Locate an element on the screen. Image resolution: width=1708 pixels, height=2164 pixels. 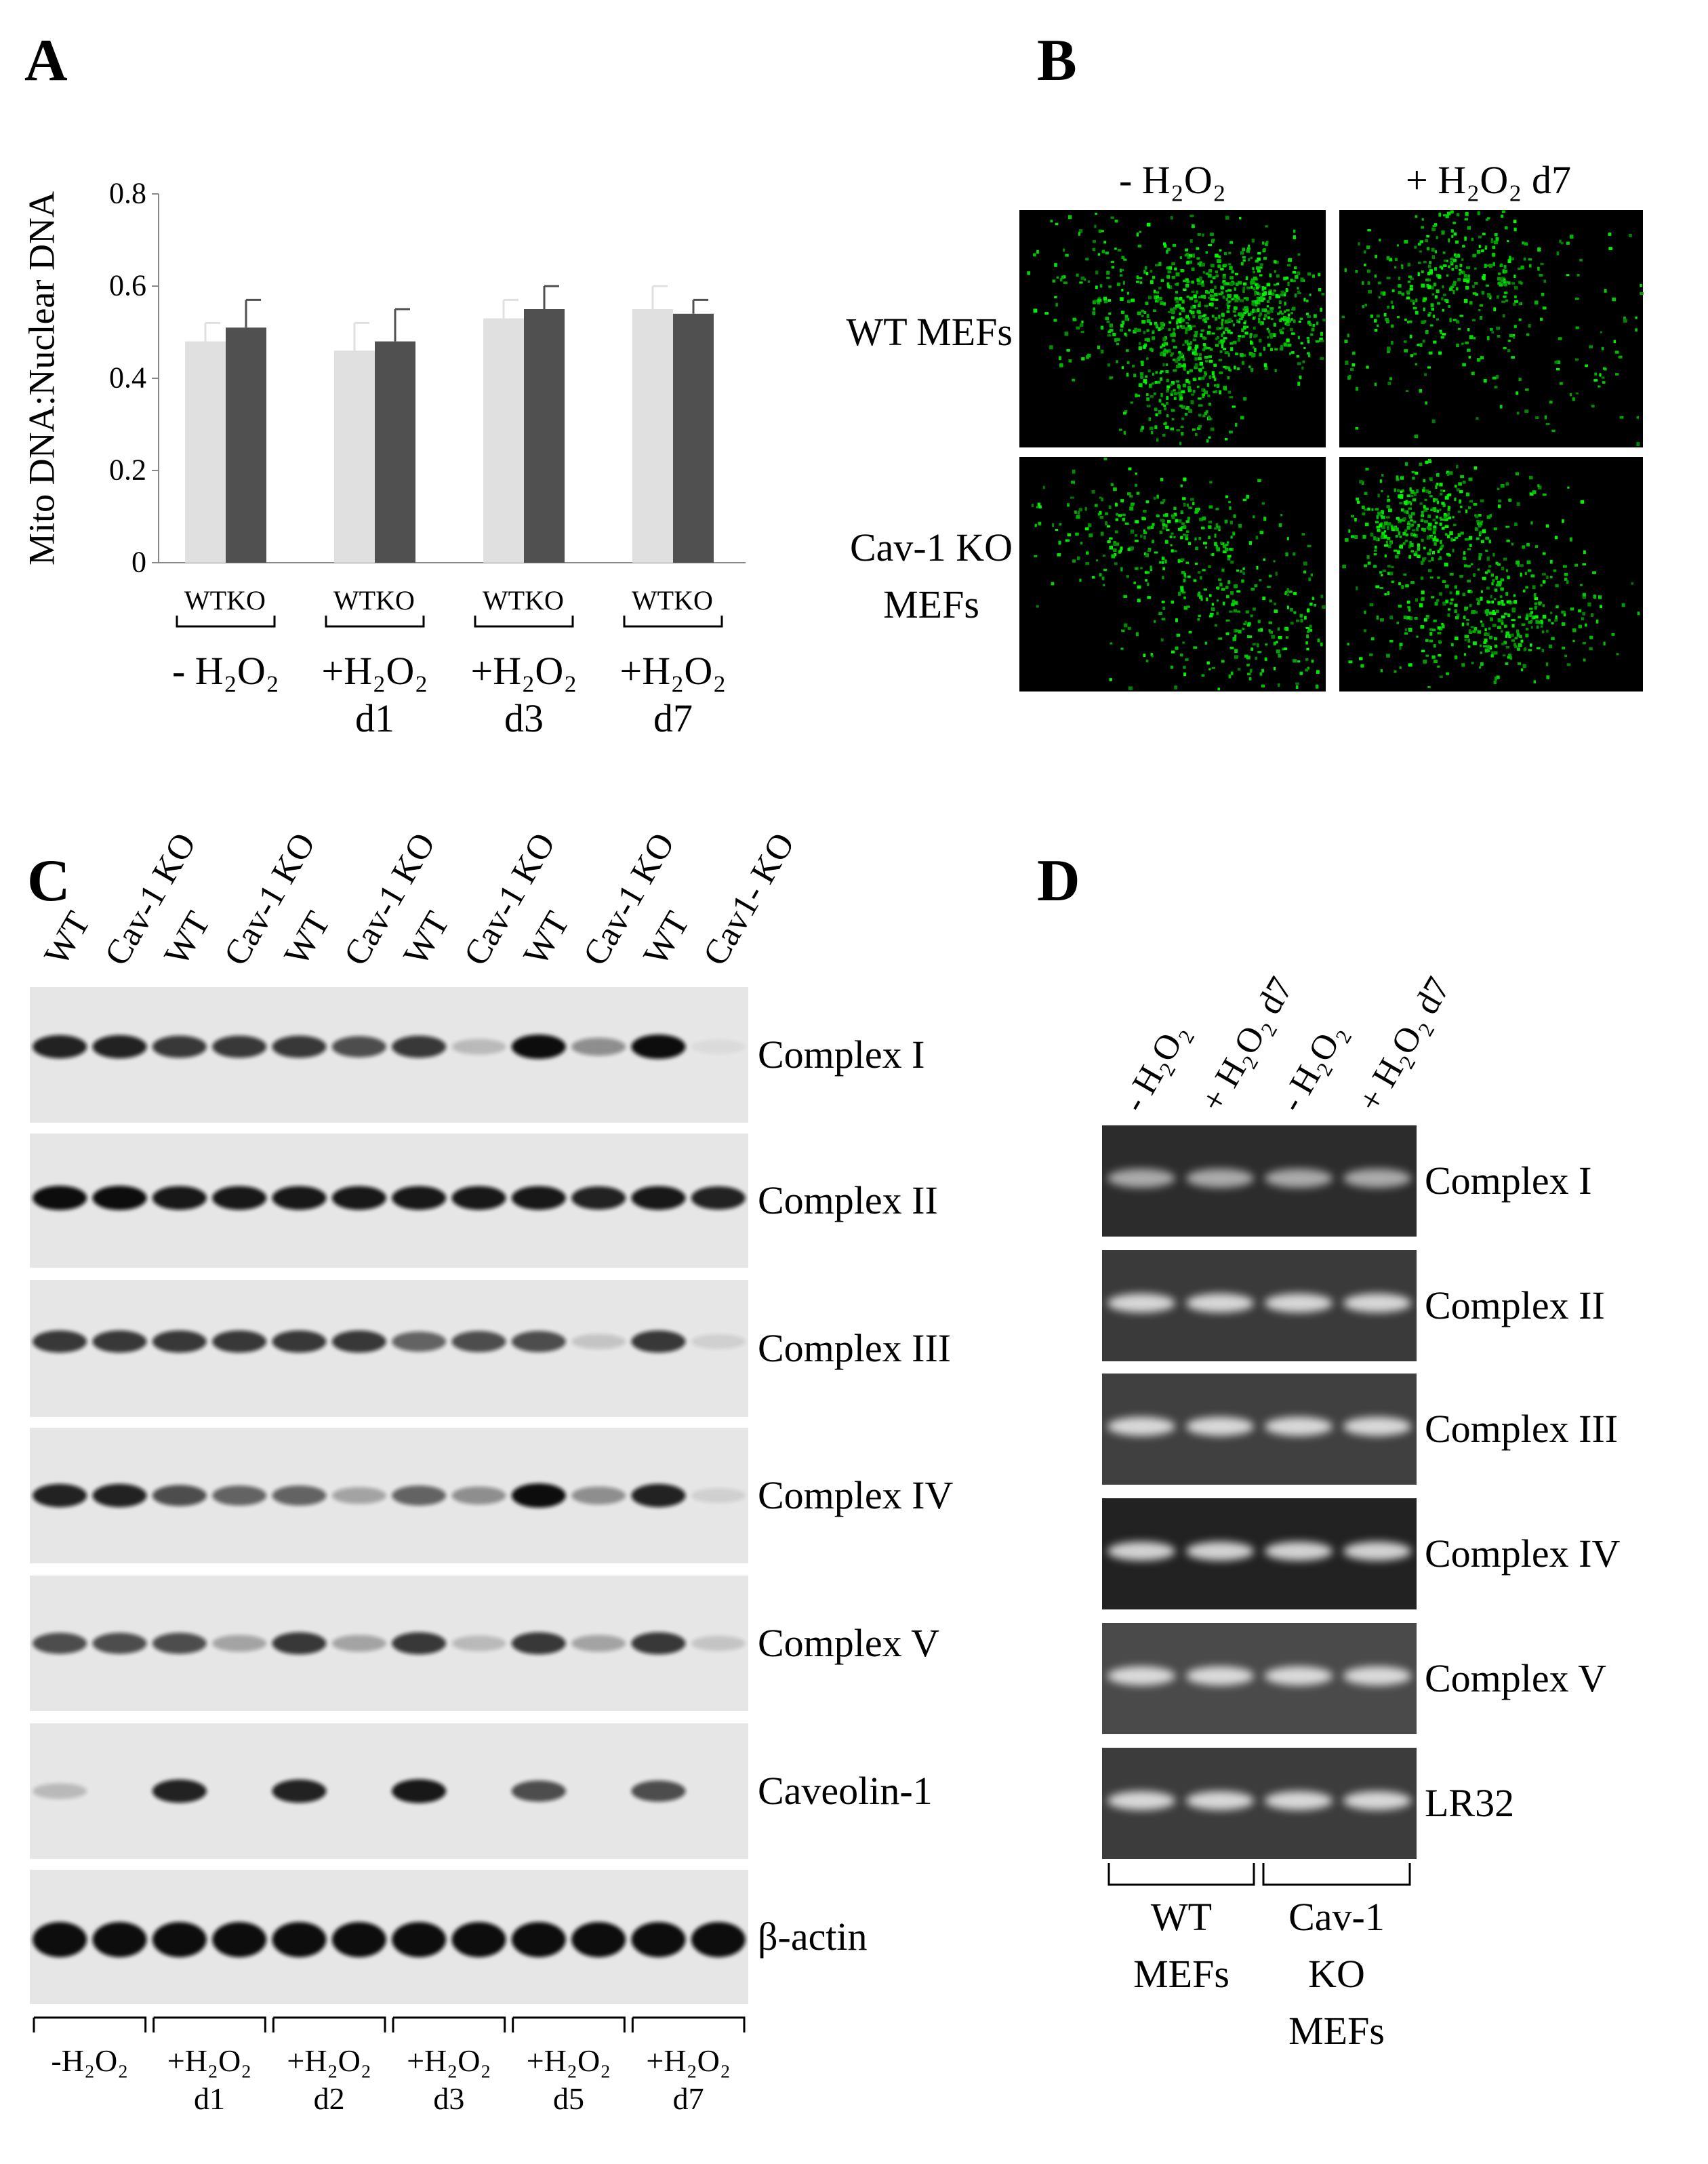
group-bracket is located at coordinates (209, 2024).